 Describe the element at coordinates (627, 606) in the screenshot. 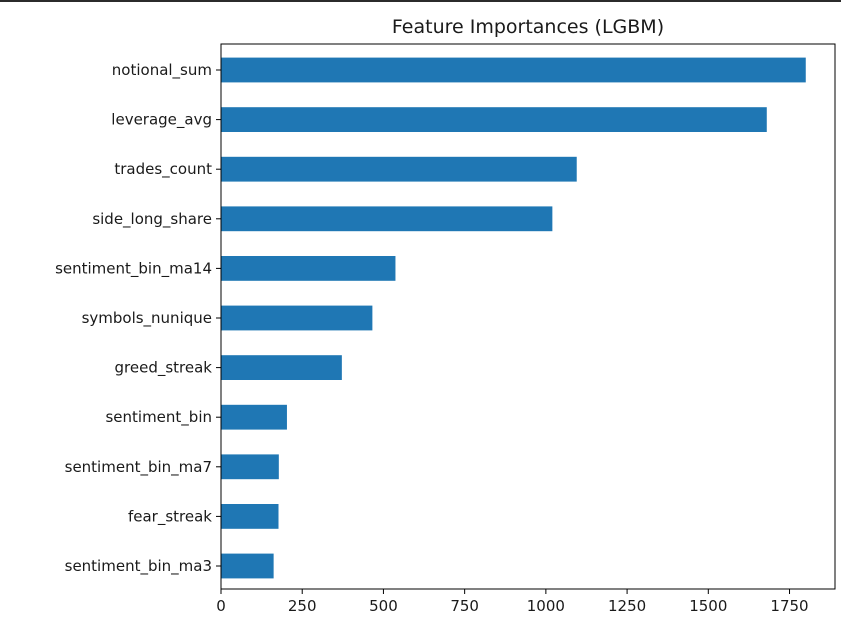

I see `x-tick-label: 1250` at that location.